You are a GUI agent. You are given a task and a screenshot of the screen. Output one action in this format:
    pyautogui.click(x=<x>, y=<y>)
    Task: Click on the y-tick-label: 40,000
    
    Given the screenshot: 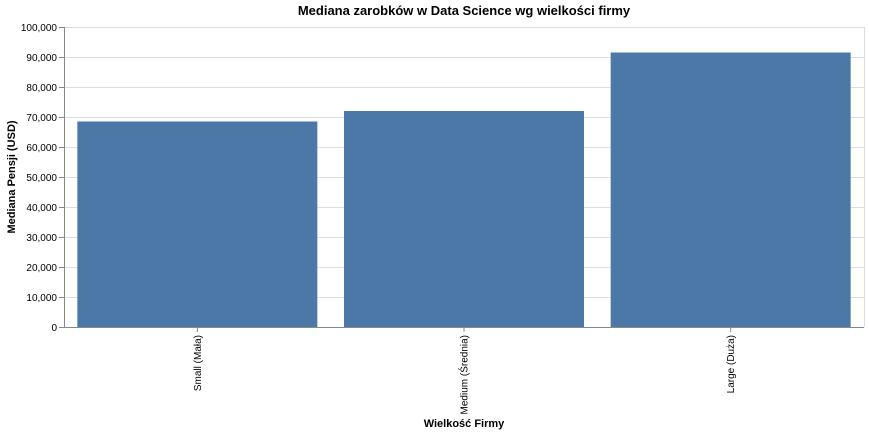 What is the action you would take?
    pyautogui.click(x=41, y=208)
    